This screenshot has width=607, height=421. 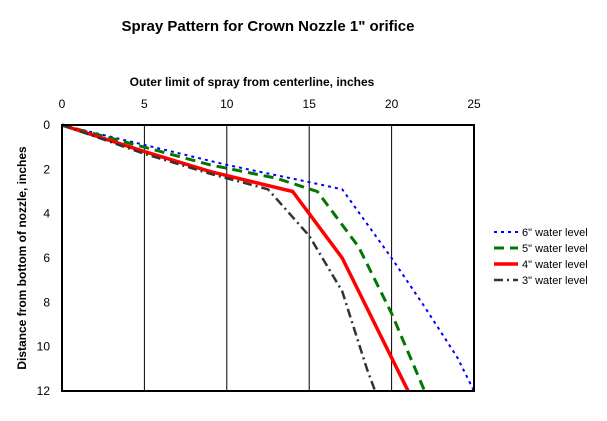 What do you see at coordinates (44, 391) in the screenshot?
I see `y-tick-label: 12` at bounding box center [44, 391].